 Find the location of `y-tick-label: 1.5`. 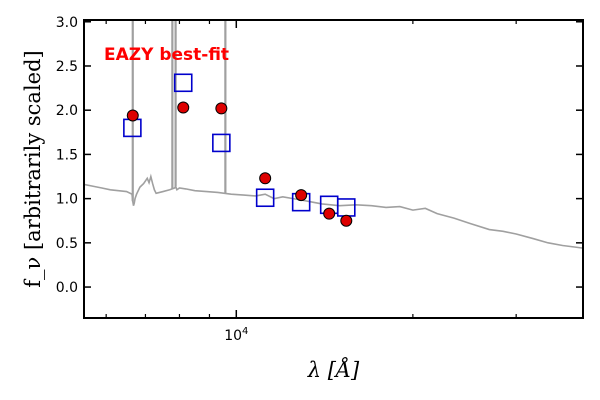

y-tick-label: 1.5 is located at coordinates (67, 155).